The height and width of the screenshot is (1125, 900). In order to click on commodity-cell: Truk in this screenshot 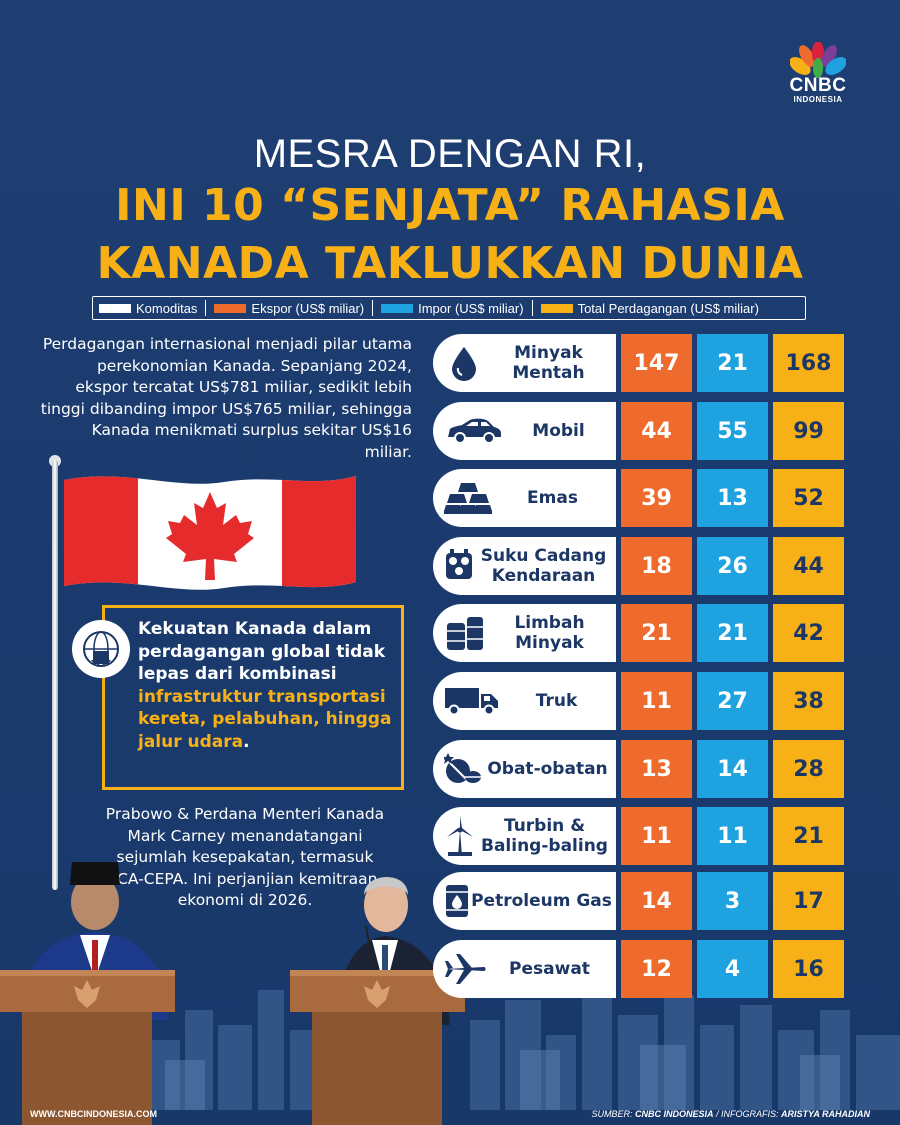, I will do `click(524, 701)`.